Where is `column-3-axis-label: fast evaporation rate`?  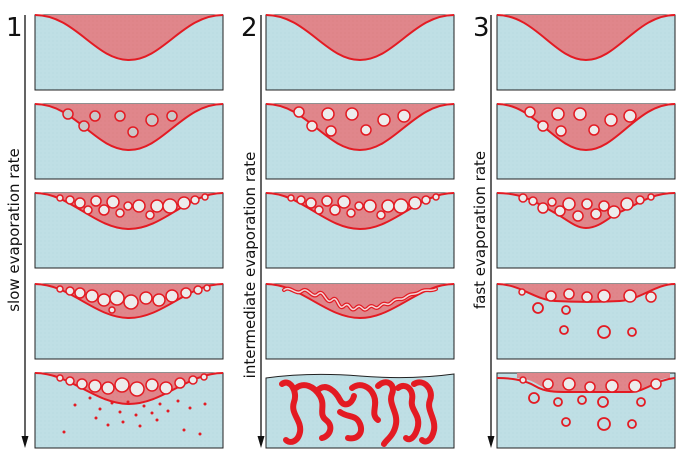 column-3-axis-label: fast evaporation rate is located at coordinates (480, 230).